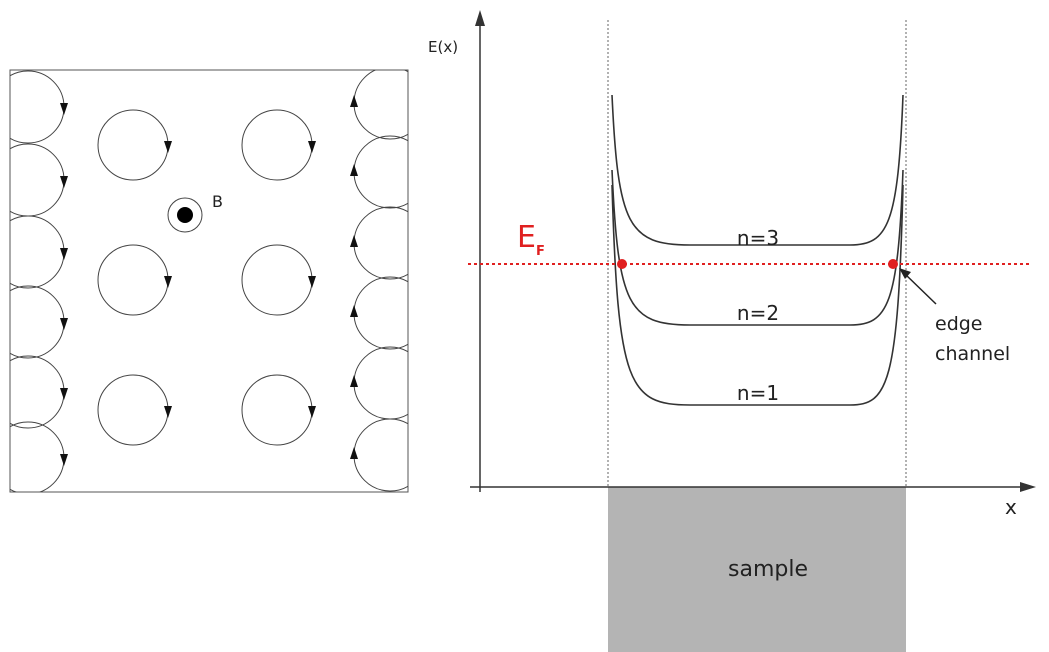 The image size is (1049, 652). I want to click on pointer-head, so click(905, 273).